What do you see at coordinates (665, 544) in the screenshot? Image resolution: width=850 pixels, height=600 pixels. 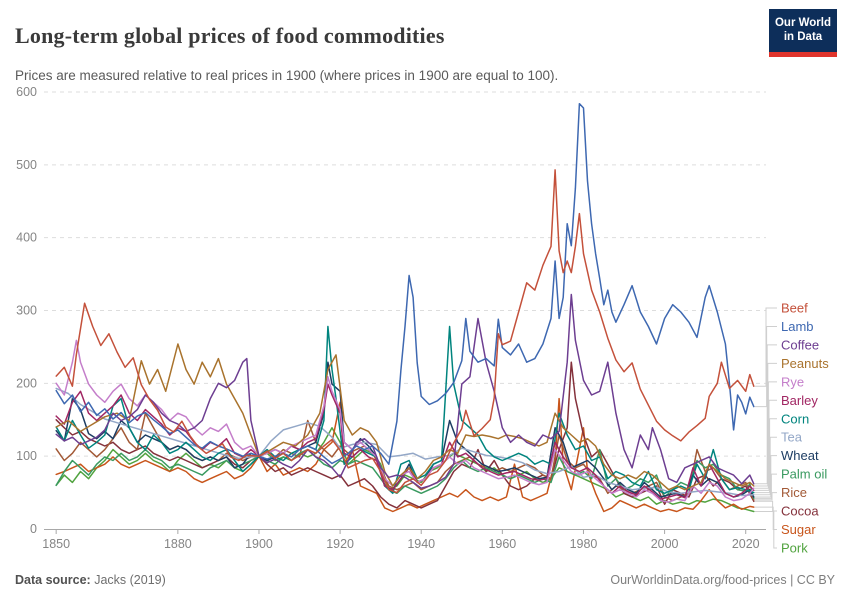 I see `x-tick-label-2000: 2000` at bounding box center [665, 544].